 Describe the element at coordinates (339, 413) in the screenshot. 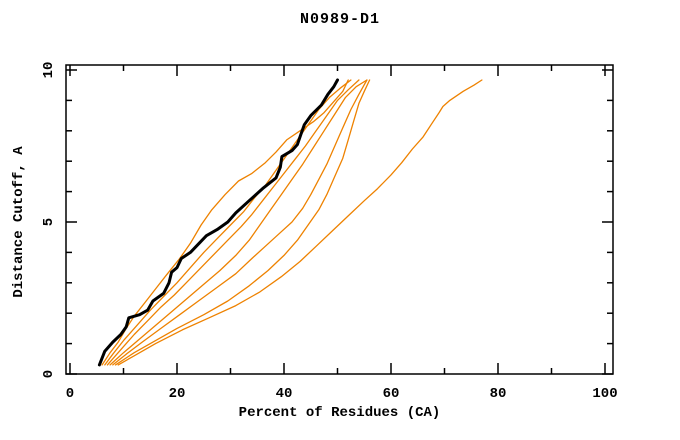

I see `x-axis-title: Percent of Residues (CA)` at that location.